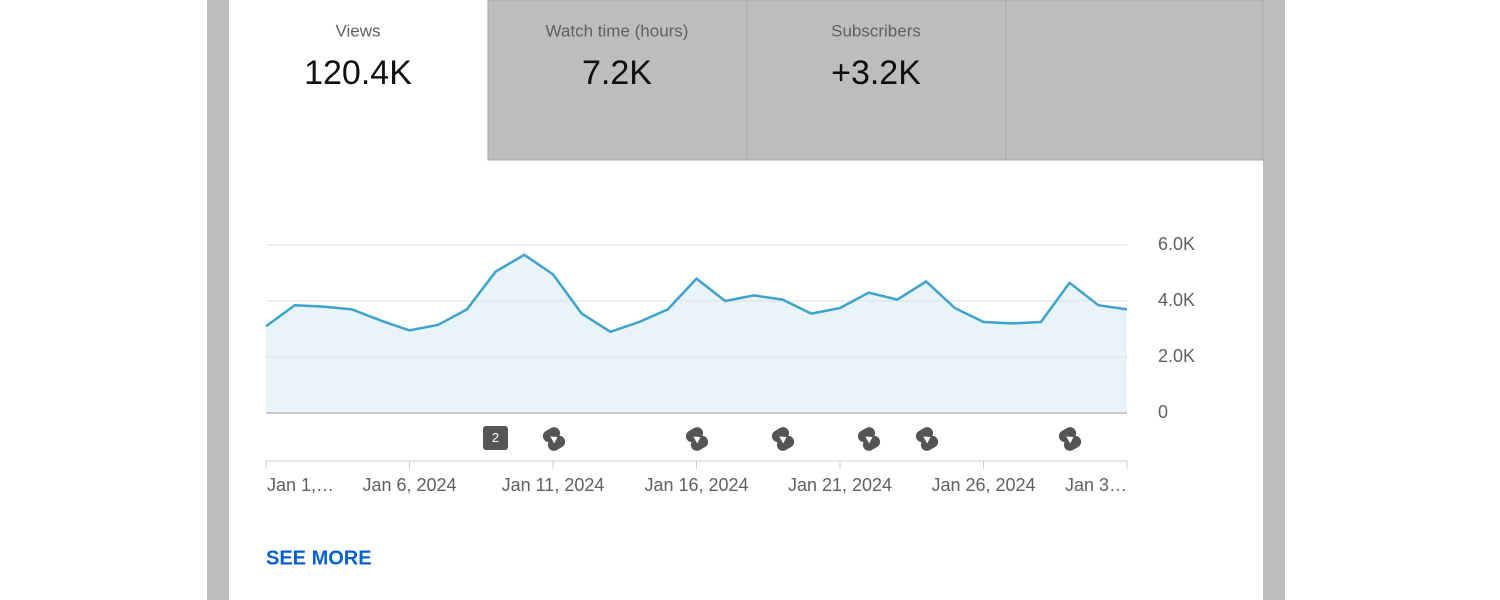  Describe the element at coordinates (319, 558) in the screenshot. I see `see-more-link: SEE MORE` at that location.